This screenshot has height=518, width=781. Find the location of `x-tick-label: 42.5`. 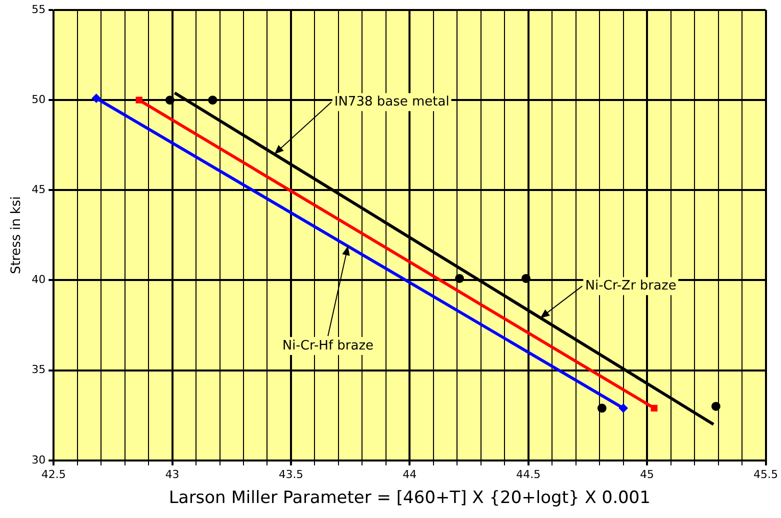

x-tick-label: 42.5 is located at coordinates (53, 474).